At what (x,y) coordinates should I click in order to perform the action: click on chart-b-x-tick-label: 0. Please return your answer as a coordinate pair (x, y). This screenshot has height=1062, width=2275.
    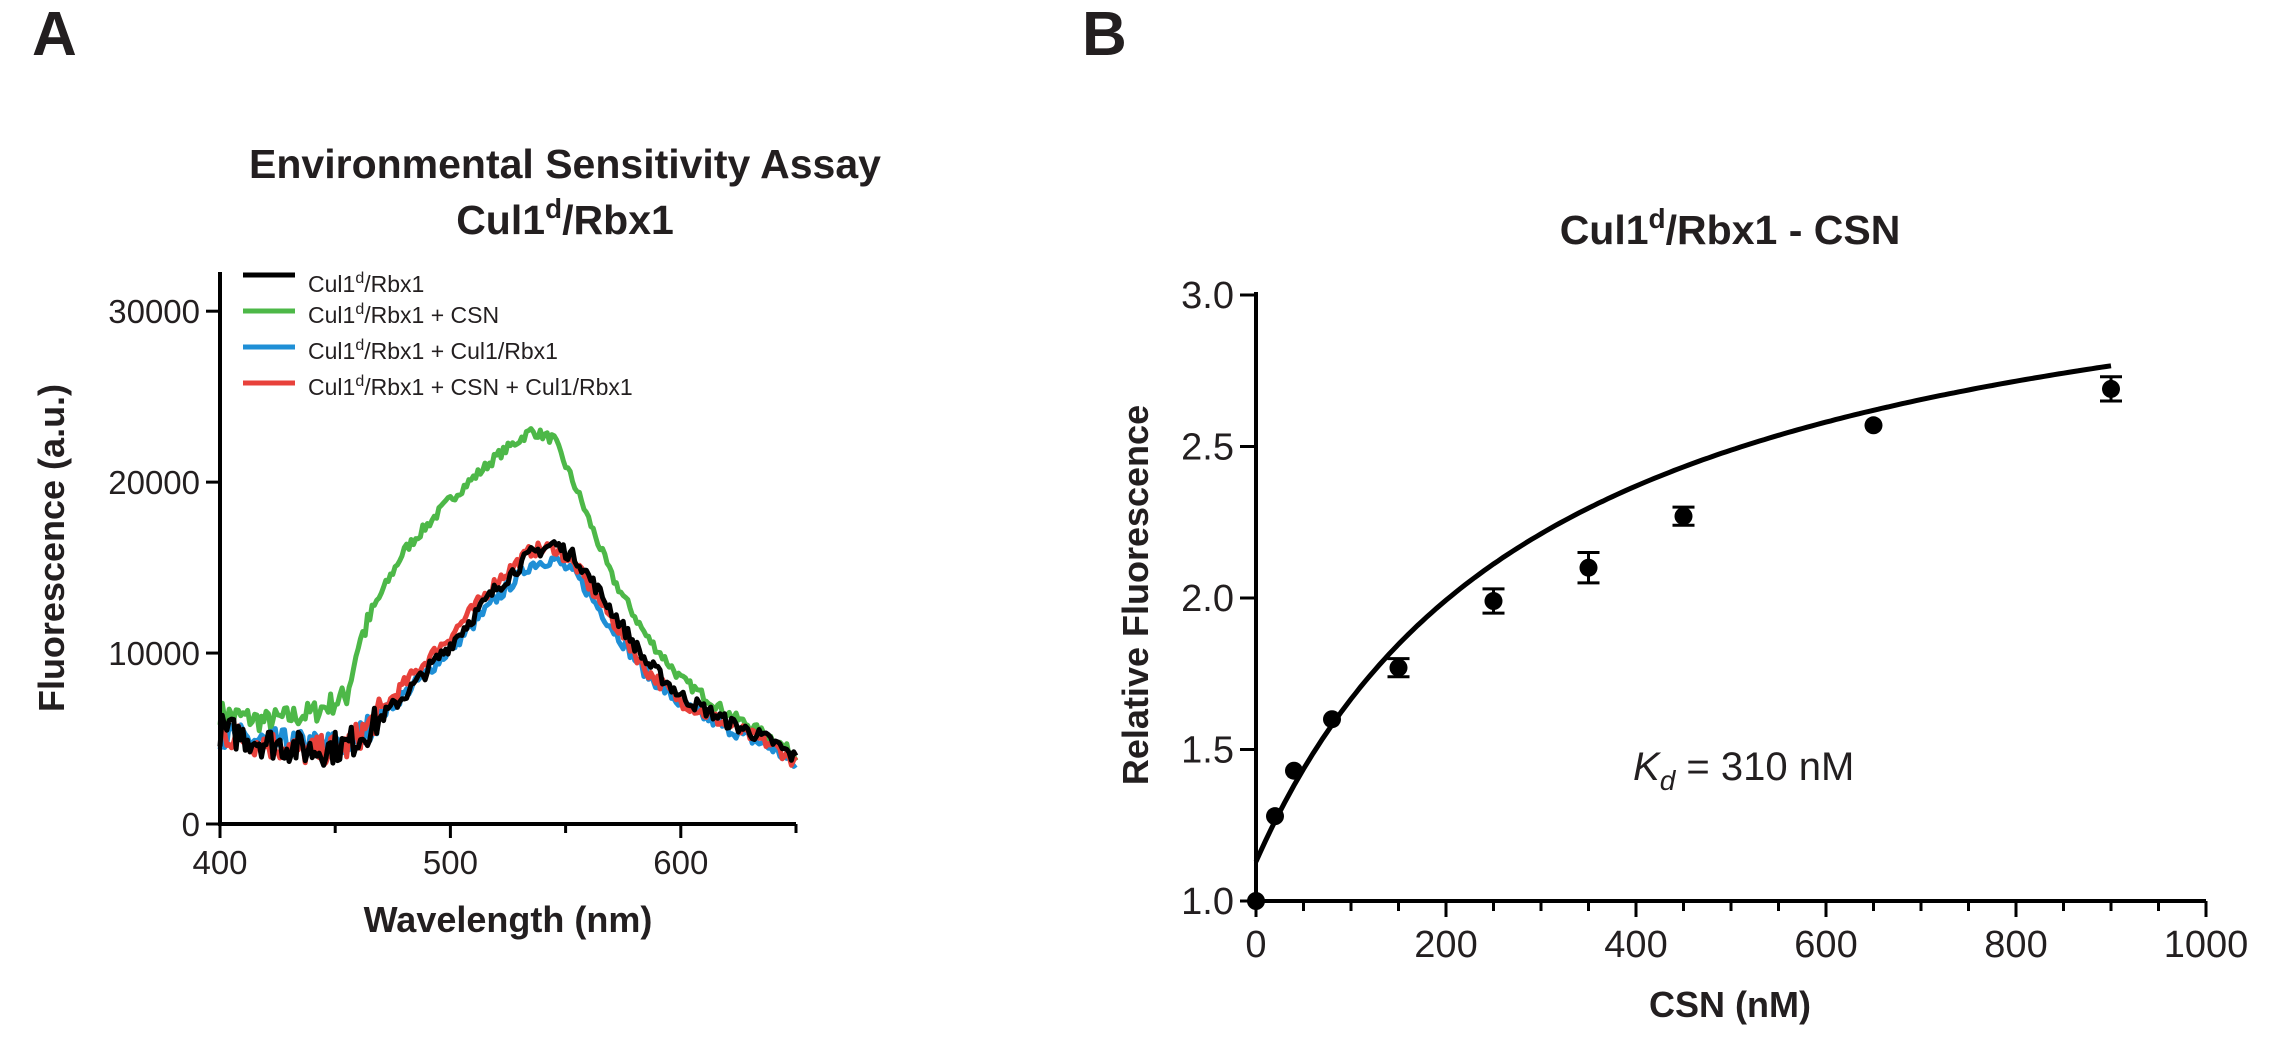
    Looking at the image, I should click on (1255, 945).